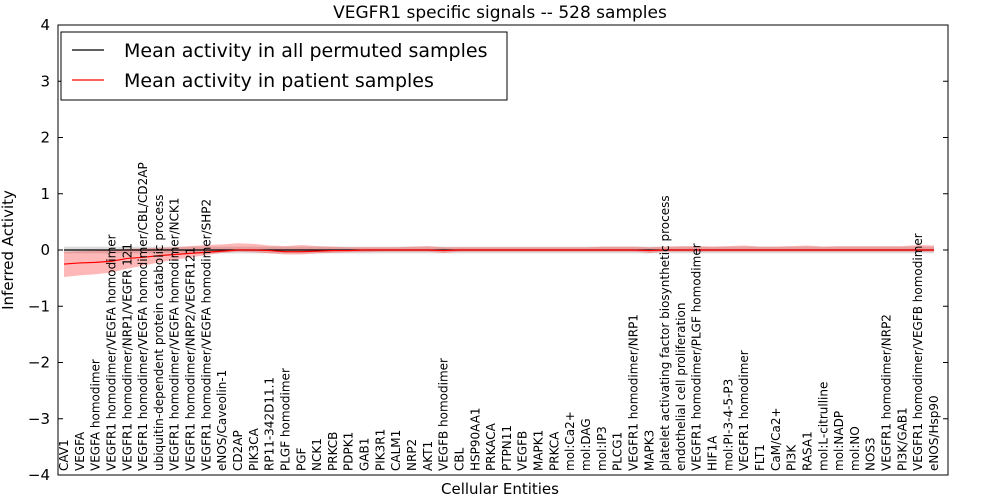 This screenshot has height=500, width=1000. I want to click on y-tick-label: −3, so click(39, 419).